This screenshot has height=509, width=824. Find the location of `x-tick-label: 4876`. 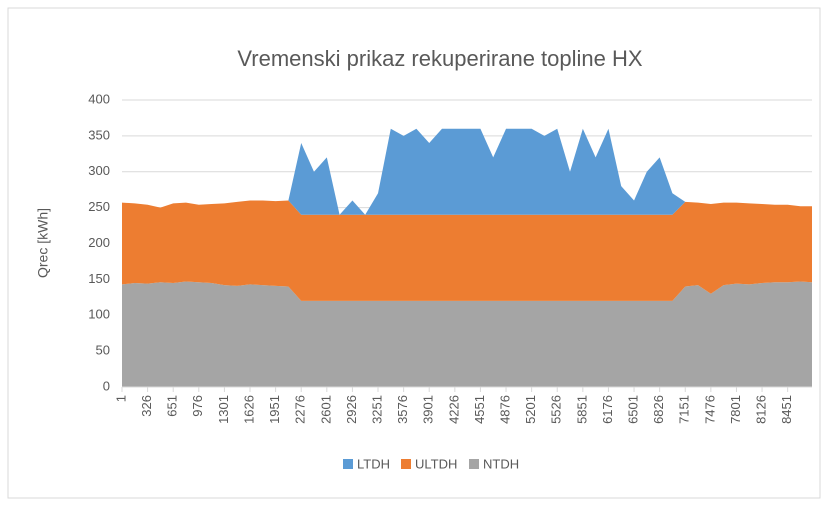

x-tick-label: 4876 is located at coordinates (504, 409).